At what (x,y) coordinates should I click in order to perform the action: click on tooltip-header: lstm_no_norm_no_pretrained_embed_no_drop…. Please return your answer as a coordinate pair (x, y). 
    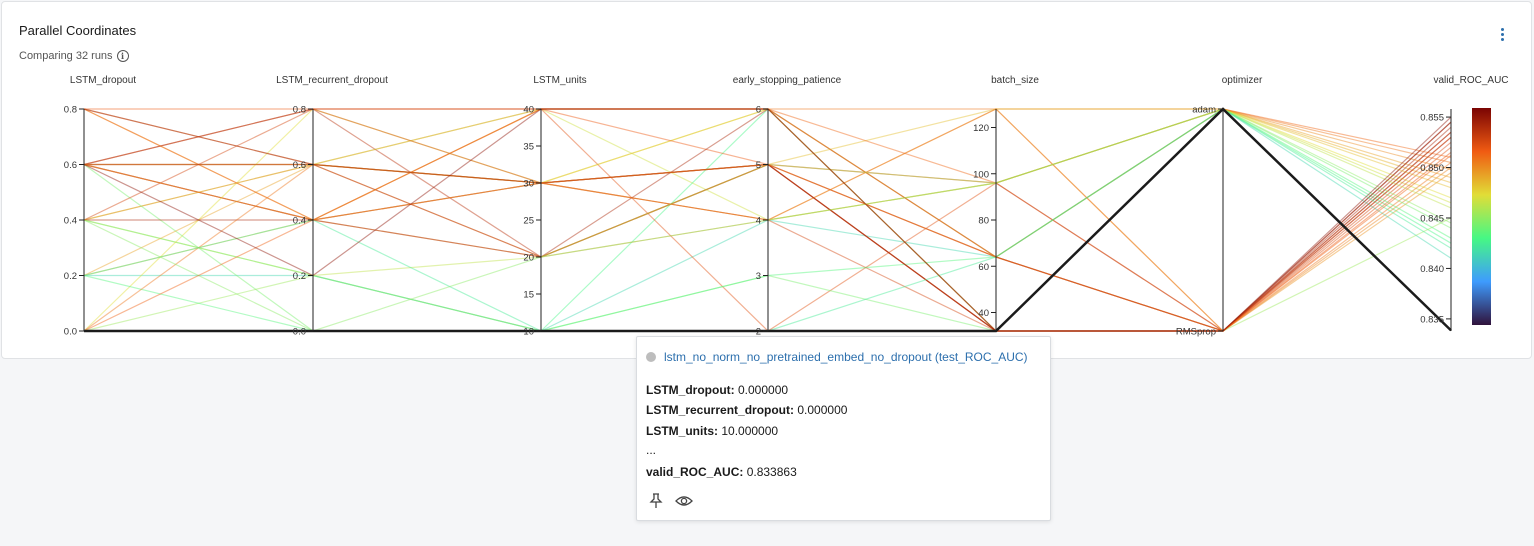
    Looking at the image, I should click on (837, 357).